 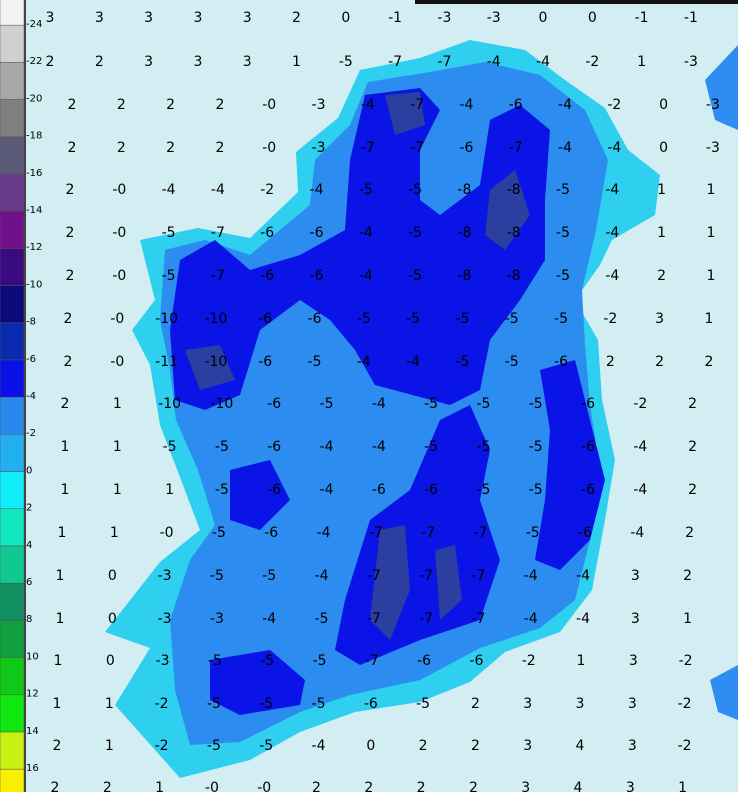 I want to click on grid-value: -11, so click(x=166, y=362).